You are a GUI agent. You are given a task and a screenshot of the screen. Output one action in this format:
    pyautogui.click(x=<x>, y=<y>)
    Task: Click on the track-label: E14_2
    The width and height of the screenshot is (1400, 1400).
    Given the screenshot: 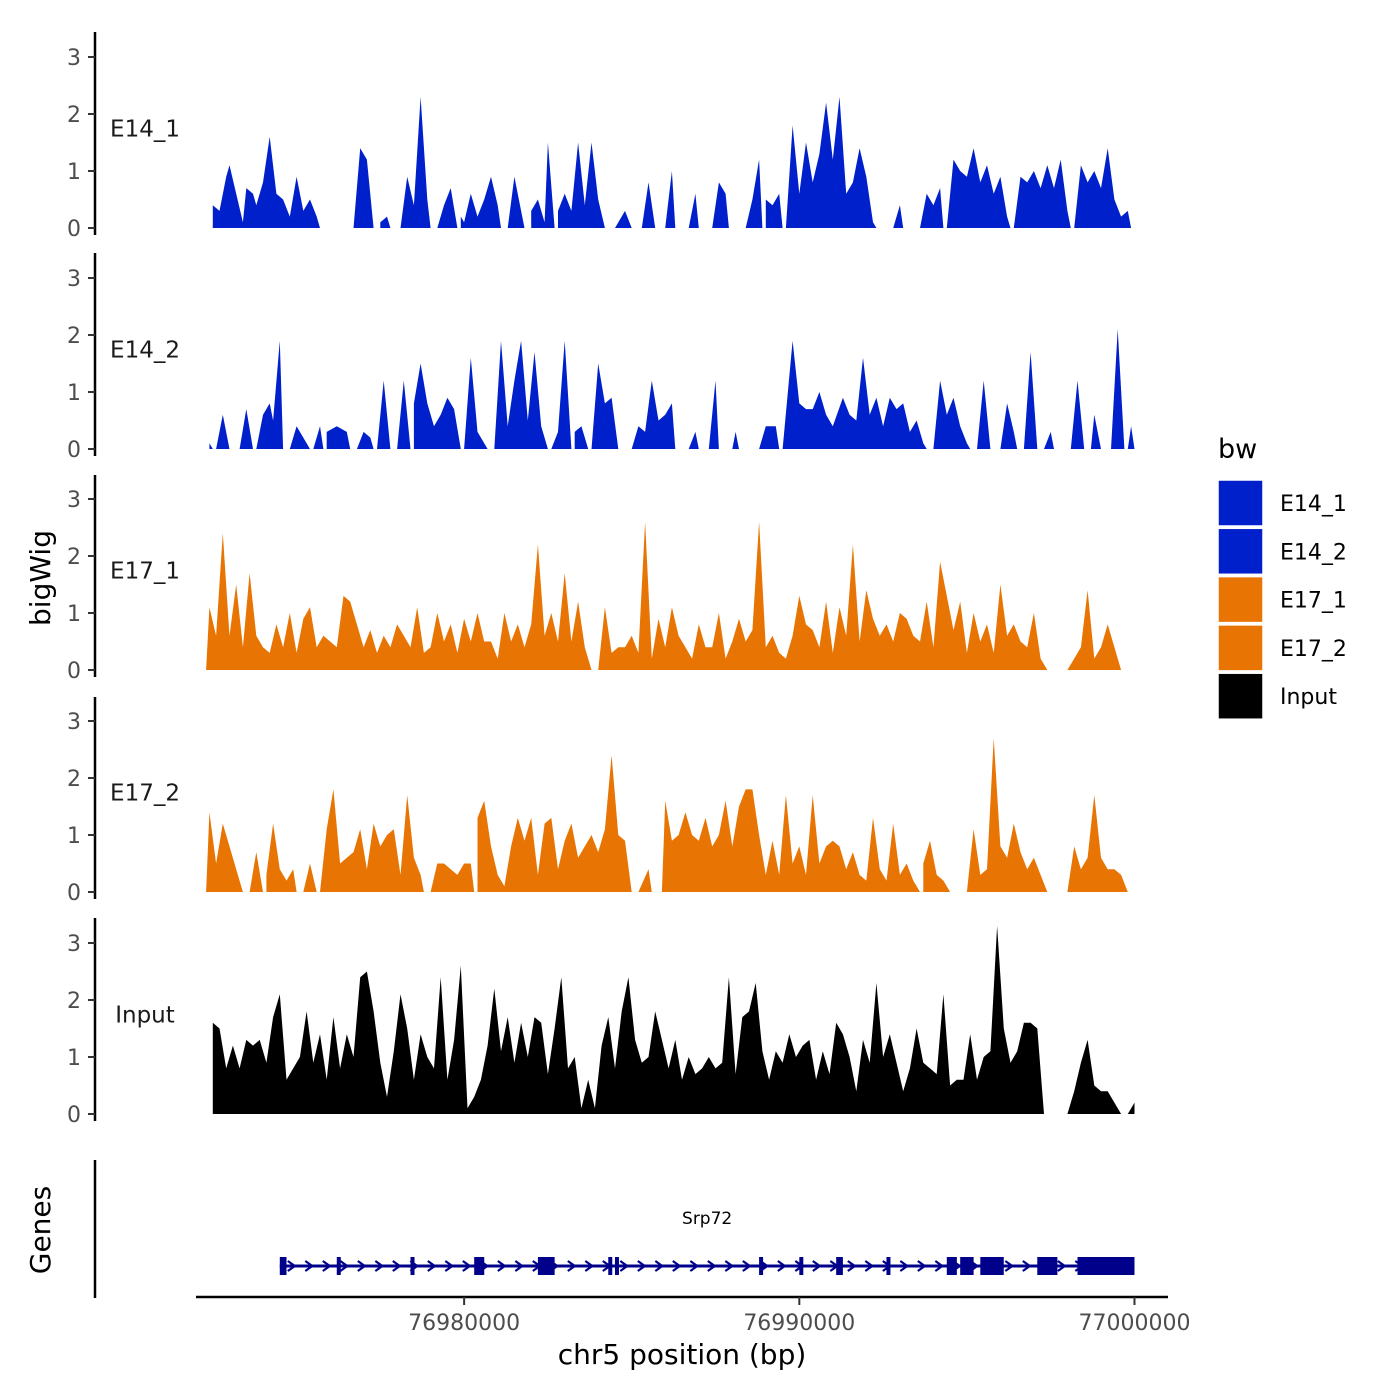 What is the action you would take?
    pyautogui.click(x=145, y=350)
    